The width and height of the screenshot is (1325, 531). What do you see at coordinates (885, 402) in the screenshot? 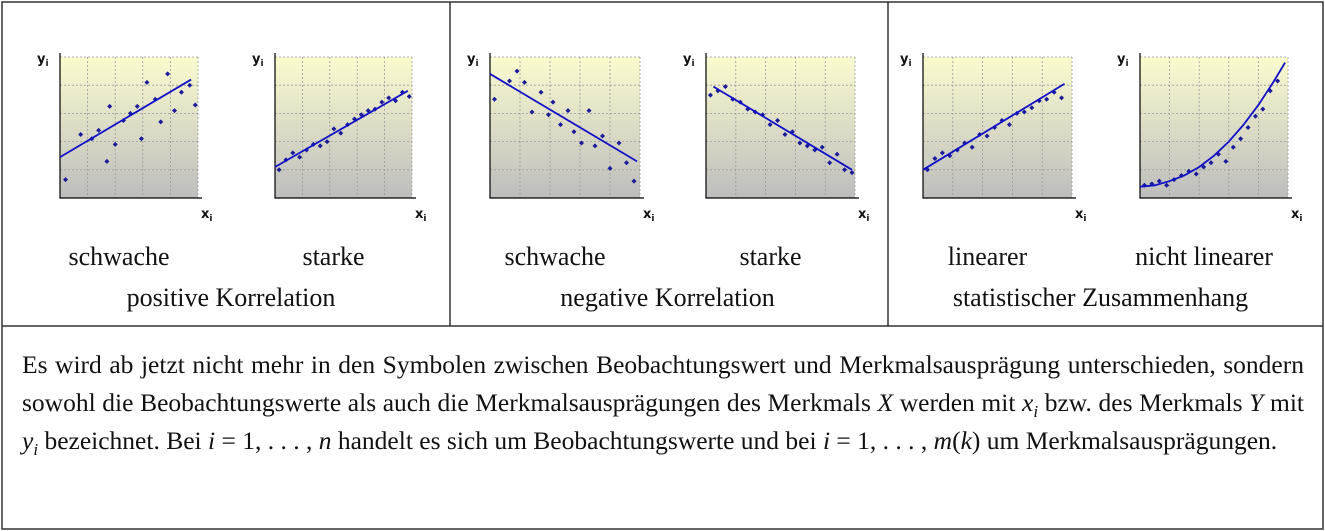
I see `text-run: X` at bounding box center [885, 402].